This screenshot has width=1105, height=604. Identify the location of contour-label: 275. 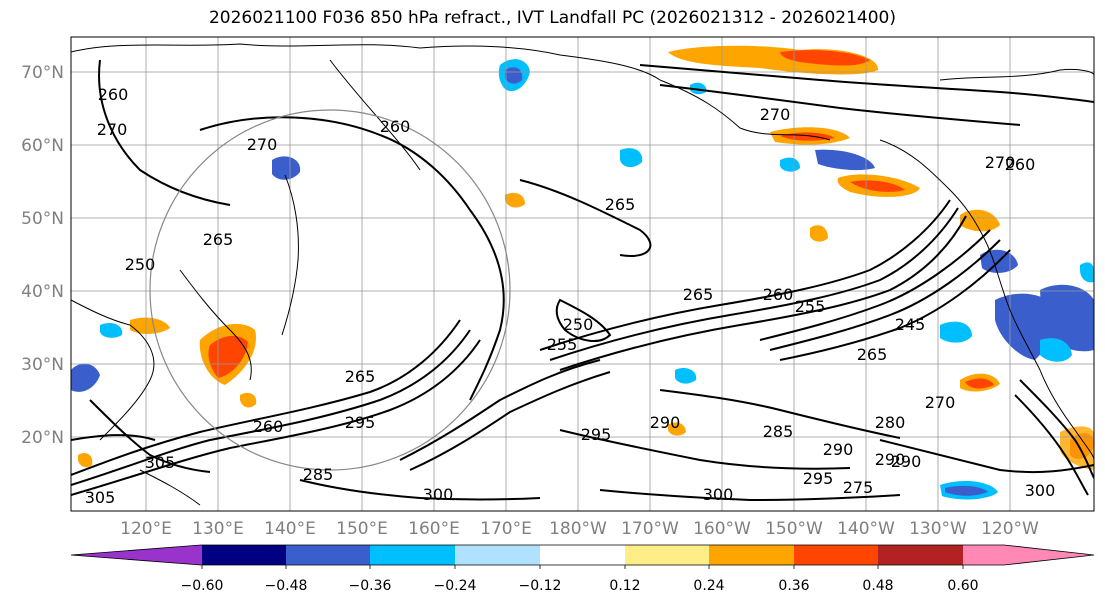
(858, 487).